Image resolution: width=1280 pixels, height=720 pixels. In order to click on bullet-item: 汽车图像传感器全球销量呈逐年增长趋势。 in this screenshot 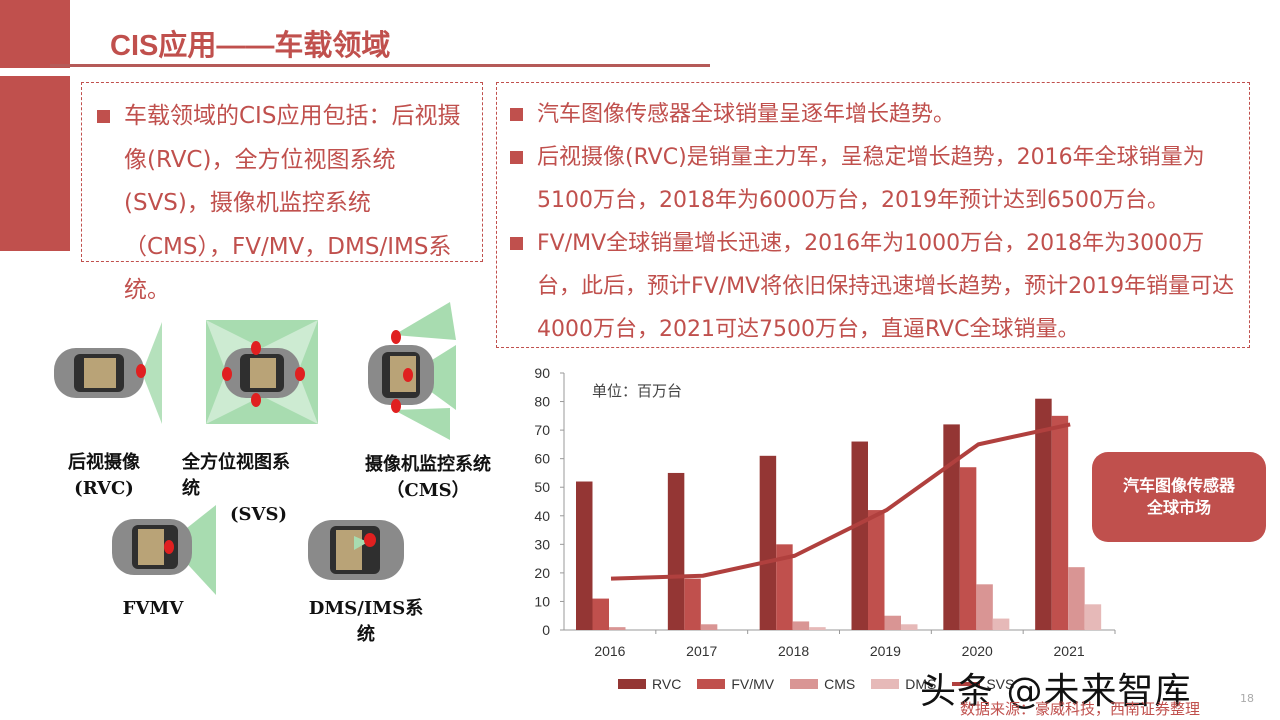, I will do `click(873, 114)`.